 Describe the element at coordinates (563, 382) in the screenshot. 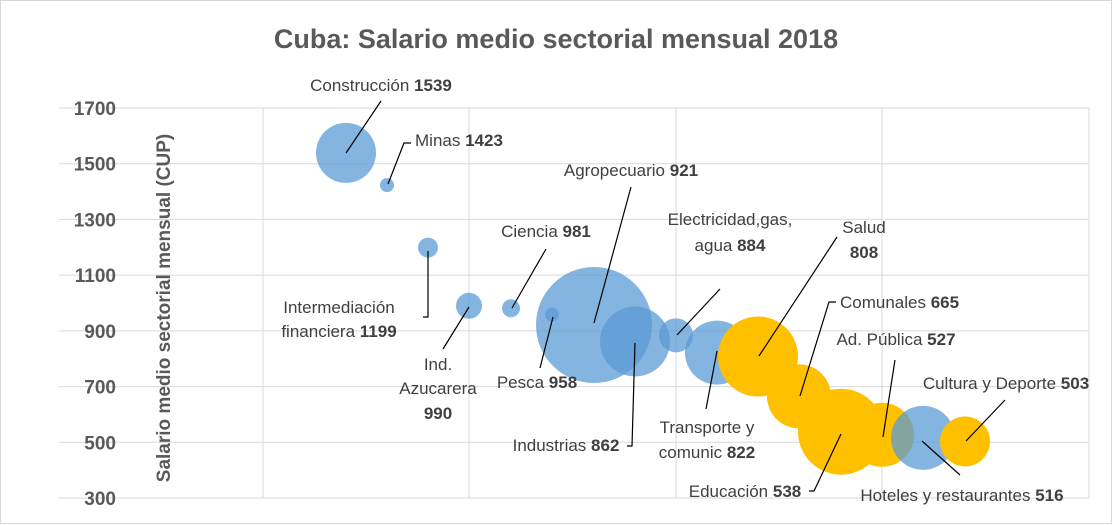

I see `data-label-value: 958` at that location.